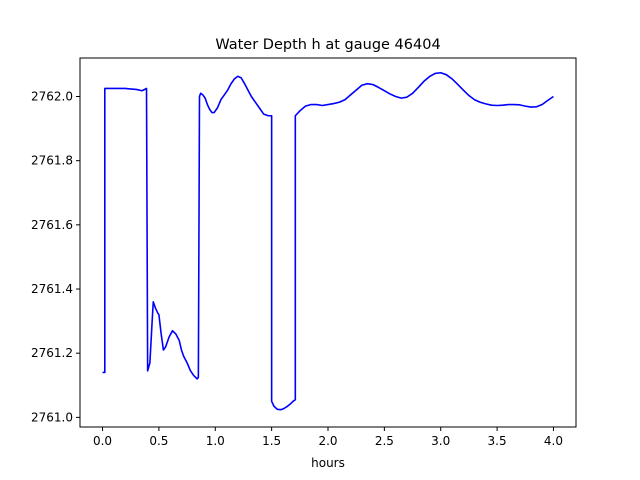 The width and height of the screenshot is (640, 480). I want to click on x-tick-label: 2.5, so click(384, 441).